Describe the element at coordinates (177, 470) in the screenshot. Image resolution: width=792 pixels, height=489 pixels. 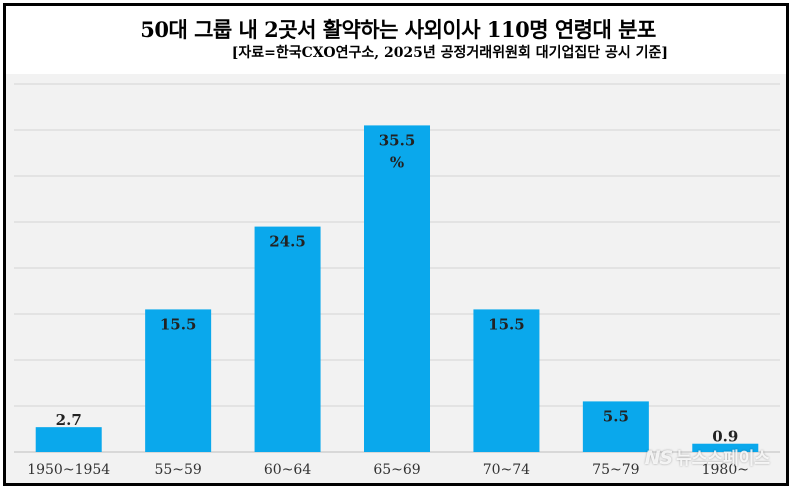
I see `x-tick-1: 55~59` at that location.